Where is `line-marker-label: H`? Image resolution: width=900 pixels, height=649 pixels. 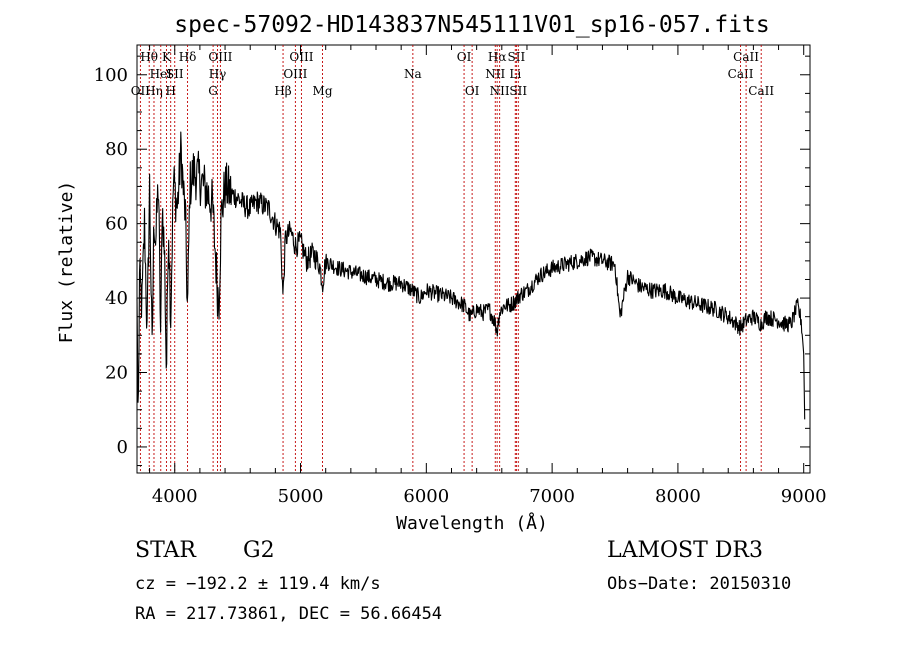 line-marker-label: H is located at coordinates (170, 91).